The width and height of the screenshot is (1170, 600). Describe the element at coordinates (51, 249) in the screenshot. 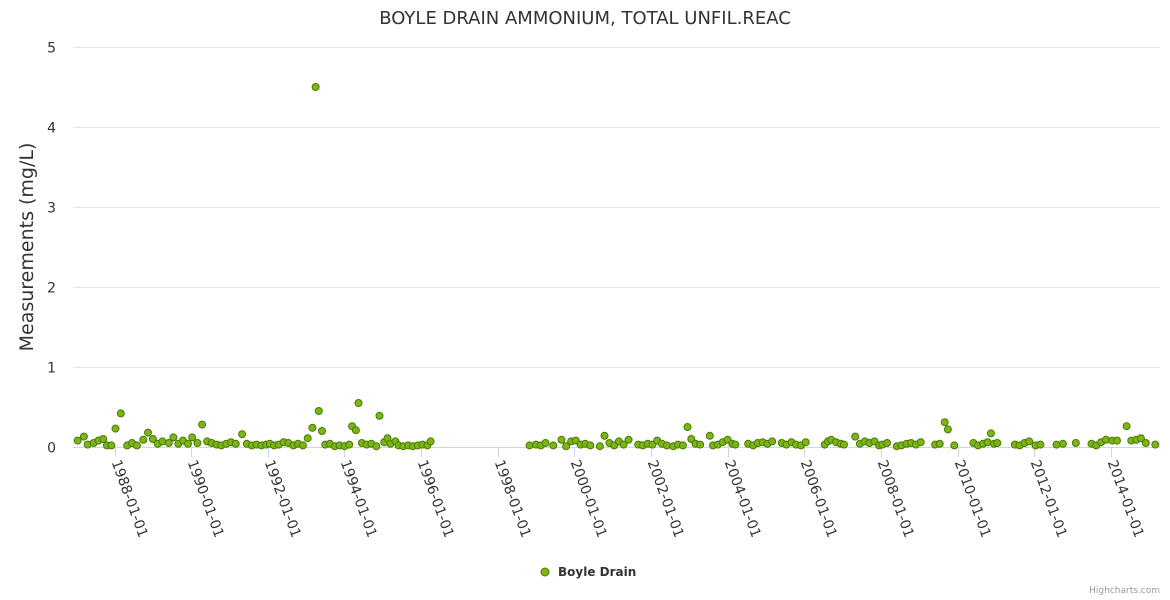

I see `y-axis-ticks: 0 1 2 3 4 5` at that location.